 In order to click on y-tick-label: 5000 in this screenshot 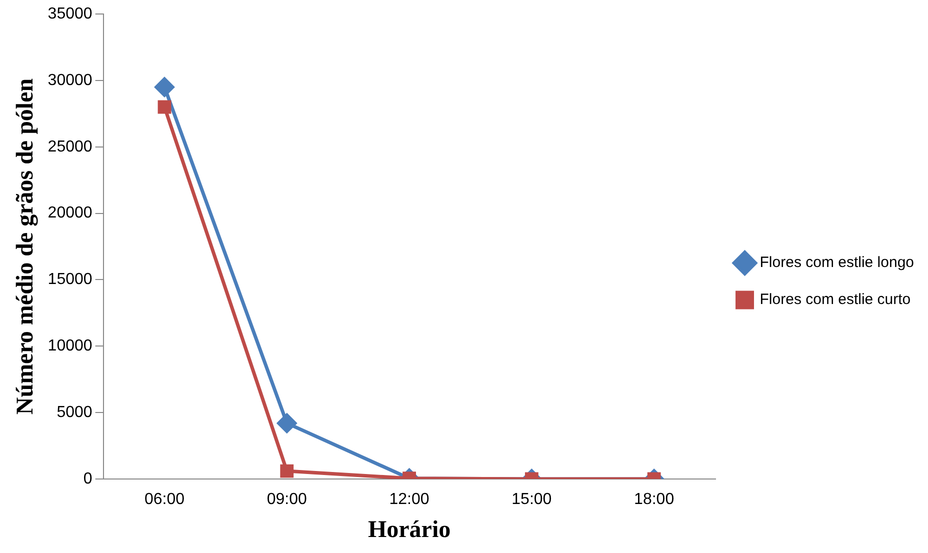, I will do `click(74, 412)`.